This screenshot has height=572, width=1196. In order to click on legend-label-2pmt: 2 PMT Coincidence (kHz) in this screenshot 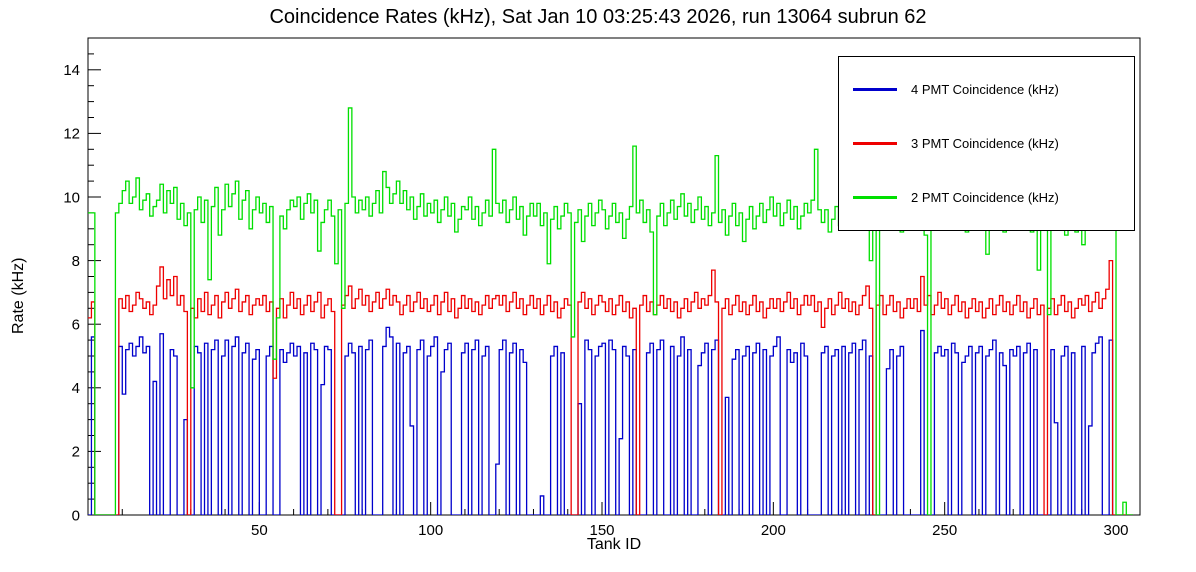, I will do `click(985, 197)`.